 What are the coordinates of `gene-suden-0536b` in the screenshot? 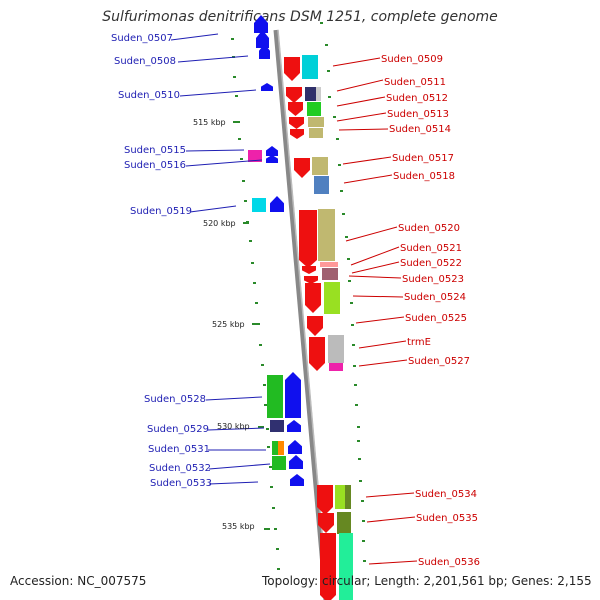 It's located at (346, 566).